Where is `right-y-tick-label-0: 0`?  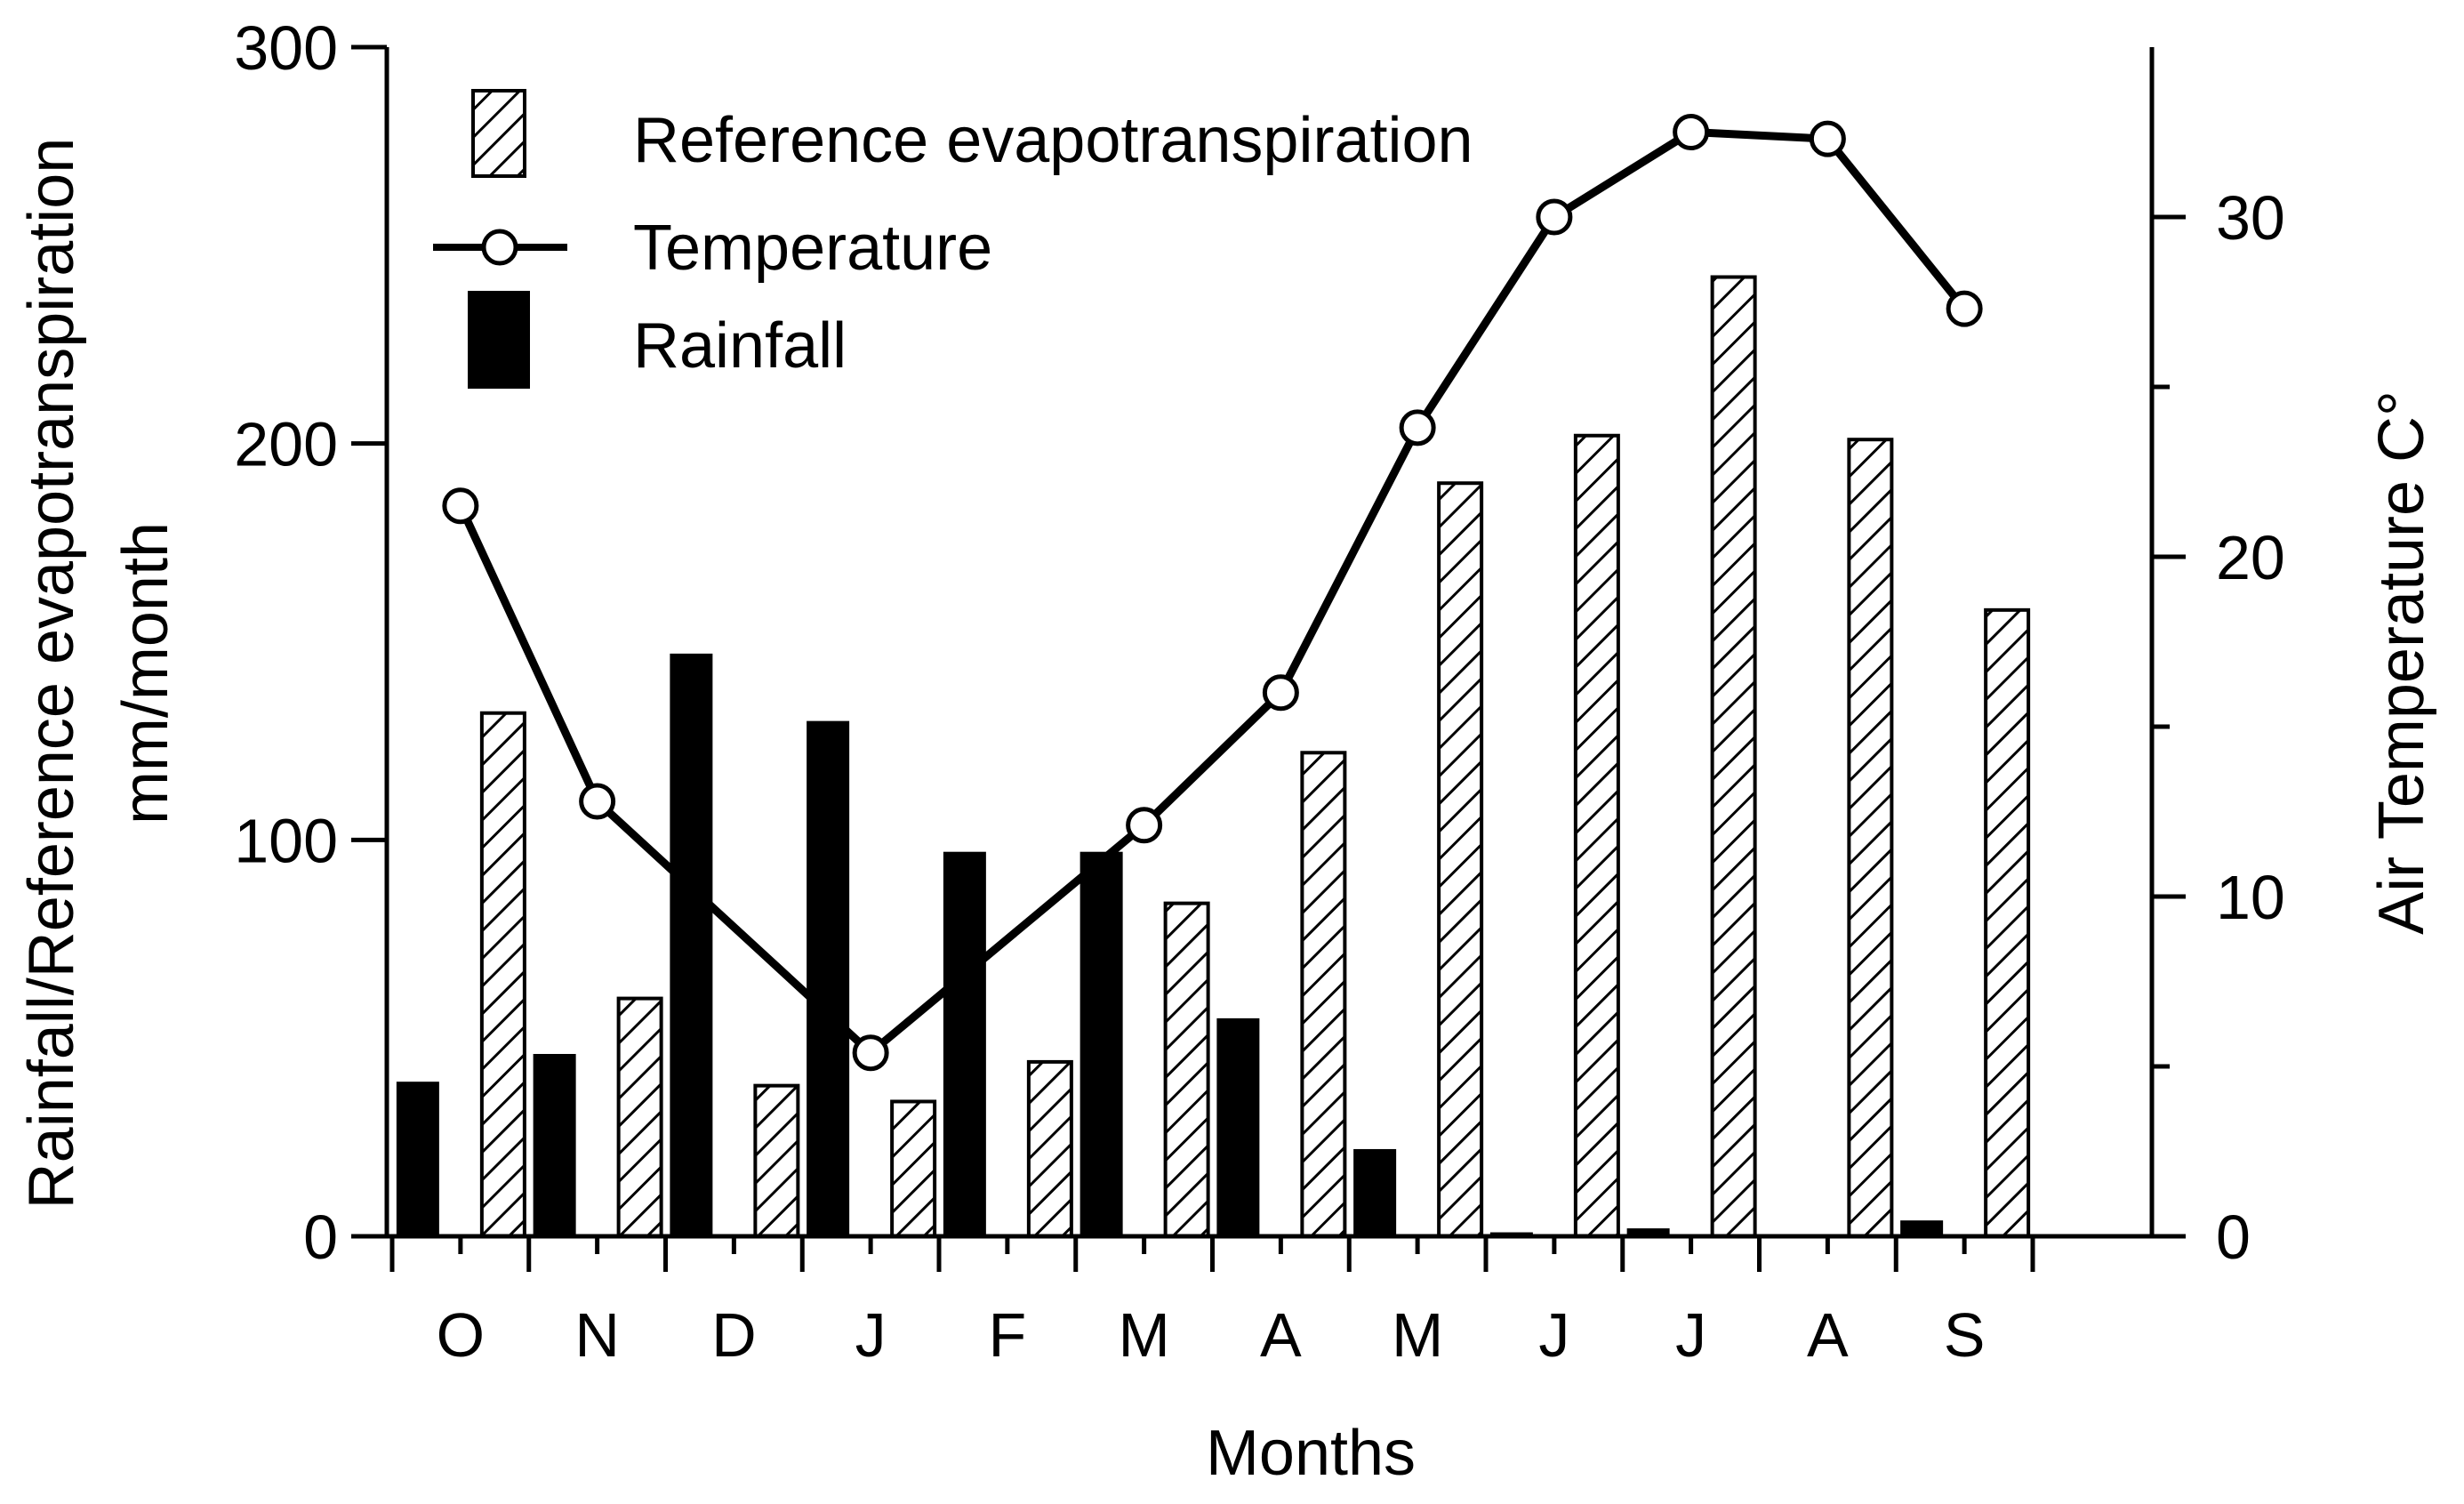 right-y-tick-label-0: 0 is located at coordinates (2233, 1237).